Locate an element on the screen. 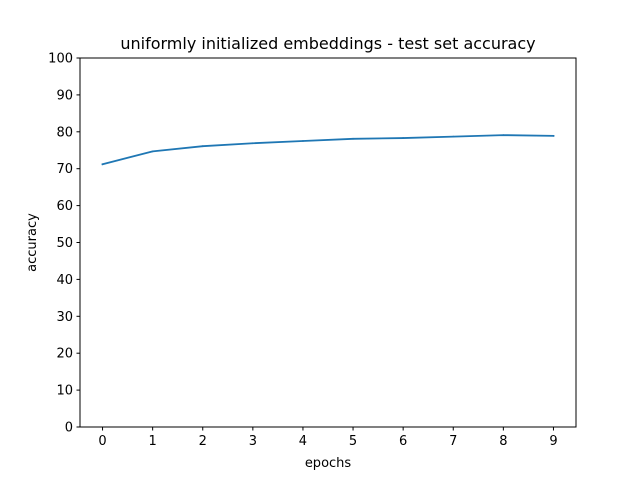  y-tick-label-6: 60 is located at coordinates (64, 206).